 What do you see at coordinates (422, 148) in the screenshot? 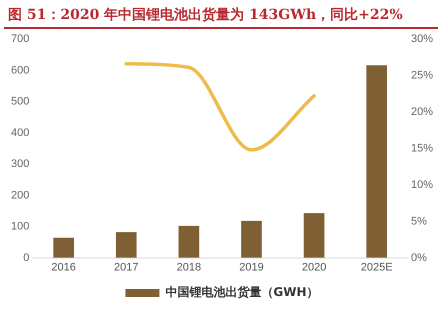
I see `y2-tick-label: 15%` at bounding box center [422, 148].